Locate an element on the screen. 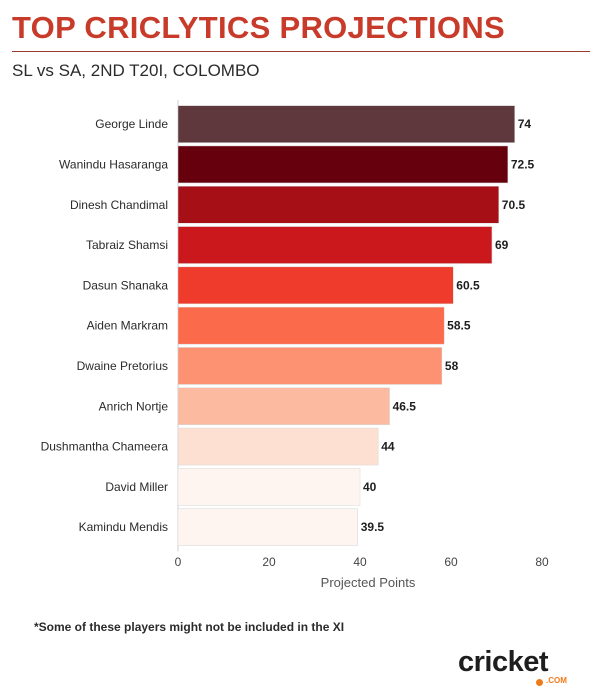 This screenshot has height=697, width=600. category-label: Kamindu Mendis is located at coordinates (123, 527).